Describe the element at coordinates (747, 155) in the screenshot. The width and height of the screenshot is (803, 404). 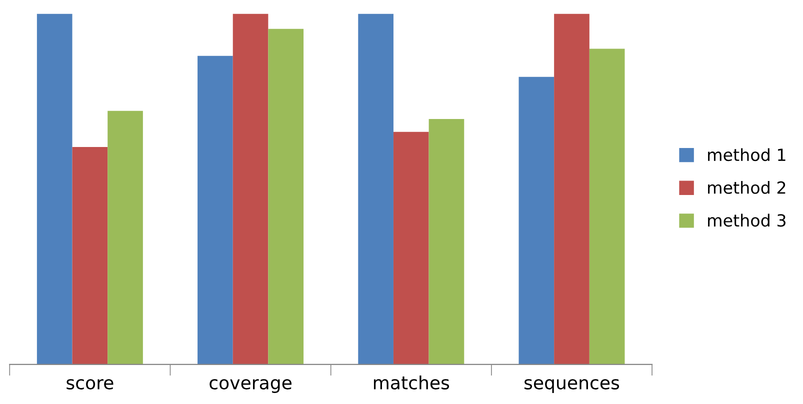
I see `legend-label: method 1` at that location.